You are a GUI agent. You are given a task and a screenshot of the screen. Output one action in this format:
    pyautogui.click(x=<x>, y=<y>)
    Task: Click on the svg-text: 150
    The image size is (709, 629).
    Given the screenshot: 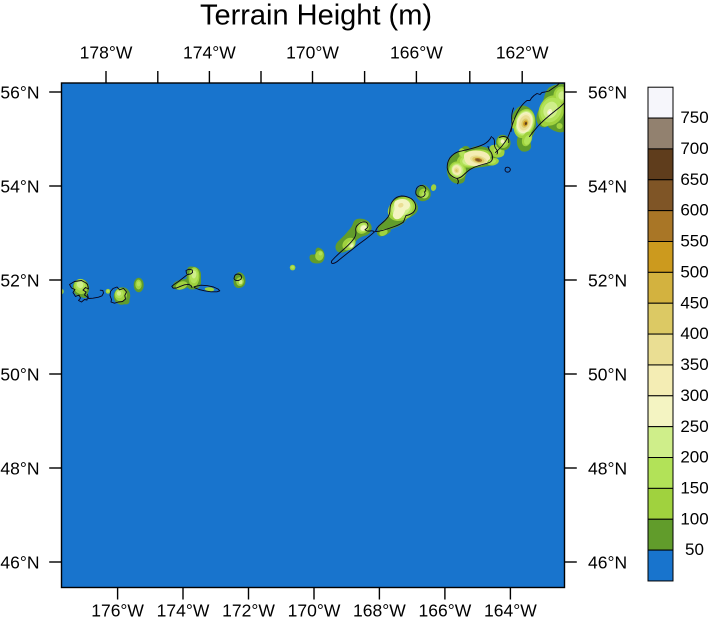 What is the action you would take?
    pyautogui.click(x=694, y=487)
    